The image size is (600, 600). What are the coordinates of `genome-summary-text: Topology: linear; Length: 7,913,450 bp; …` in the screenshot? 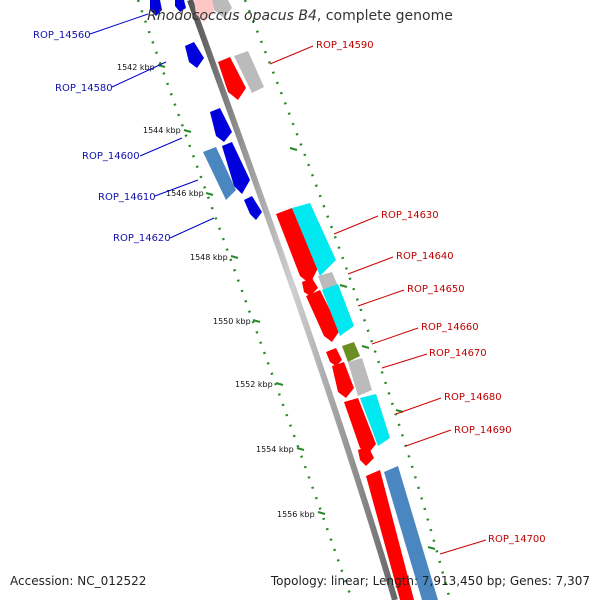 It's located at (430, 581).